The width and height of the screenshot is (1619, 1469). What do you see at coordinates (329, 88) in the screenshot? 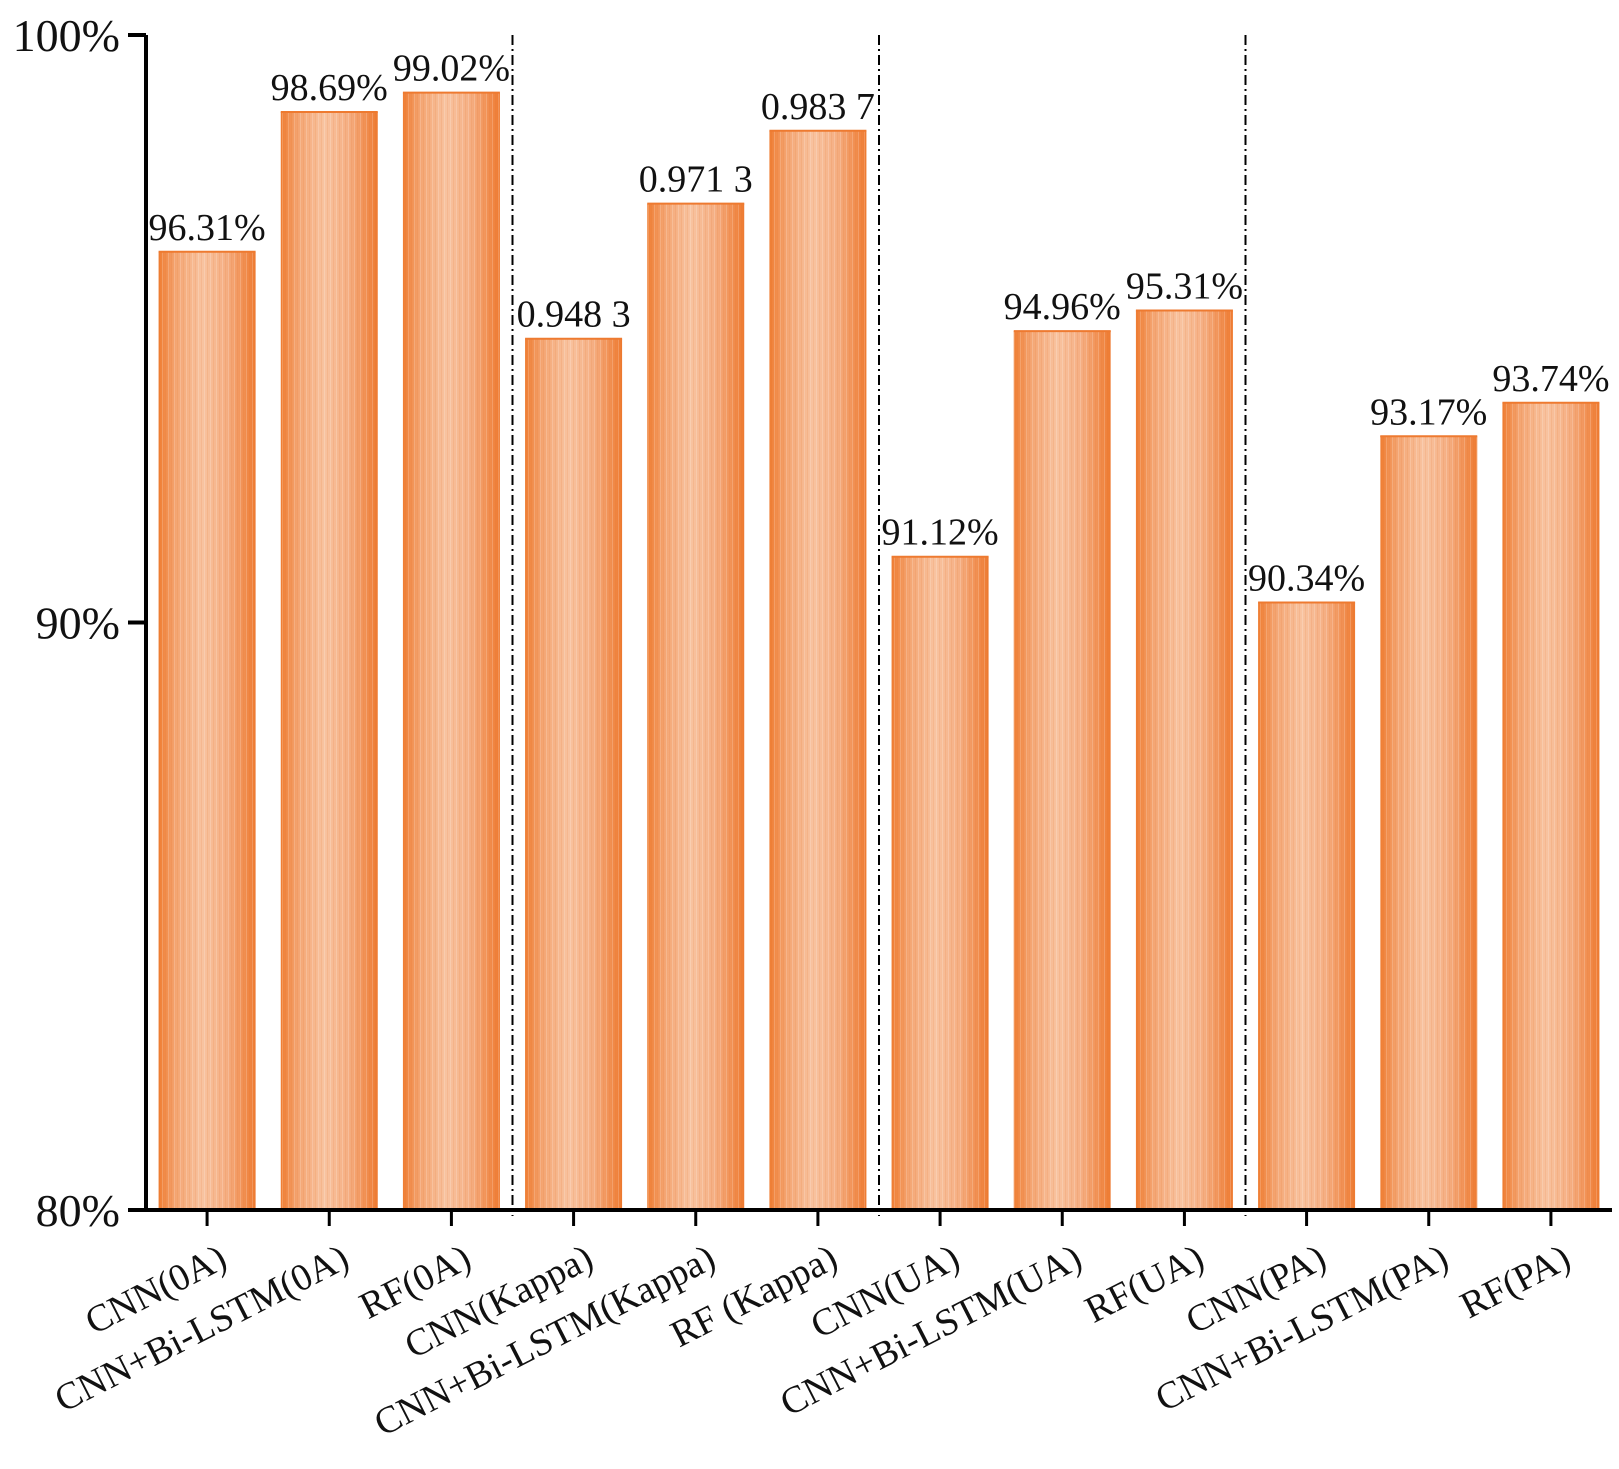
I see `data-label-2: 98.69%` at bounding box center [329, 88].